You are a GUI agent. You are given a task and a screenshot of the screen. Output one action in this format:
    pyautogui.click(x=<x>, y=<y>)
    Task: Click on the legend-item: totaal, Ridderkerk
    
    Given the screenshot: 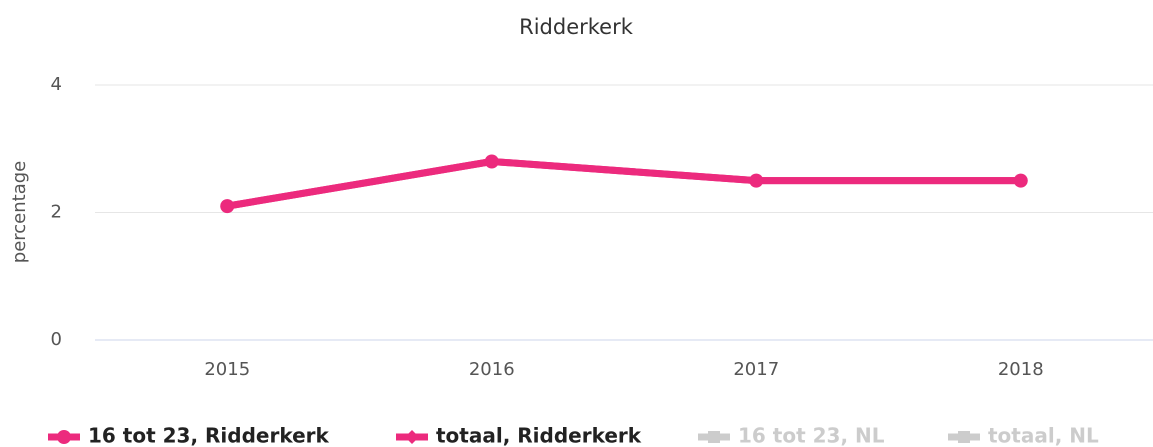 What is the action you would take?
    pyautogui.click(x=519, y=435)
    